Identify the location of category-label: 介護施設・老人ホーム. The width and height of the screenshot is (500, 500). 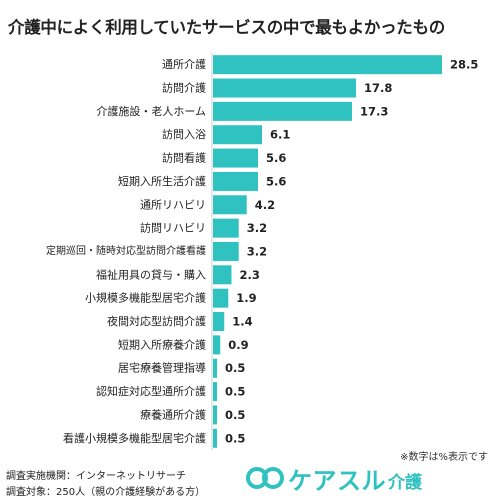
(151, 111).